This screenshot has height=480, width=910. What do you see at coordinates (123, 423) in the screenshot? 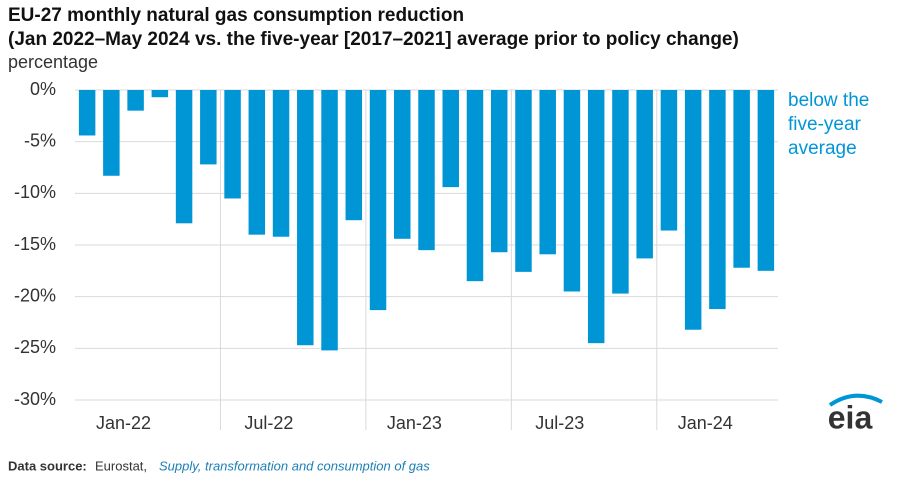
I see `x-tick-label: Jan-22` at bounding box center [123, 423].